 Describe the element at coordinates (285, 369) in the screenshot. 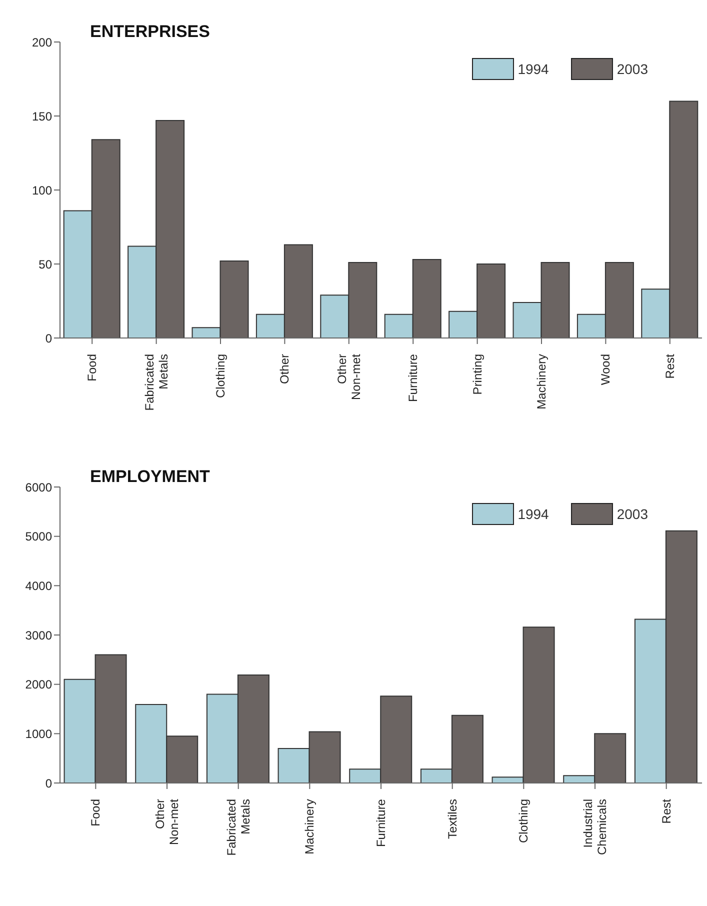

I see `x-tick-label: Other` at that location.